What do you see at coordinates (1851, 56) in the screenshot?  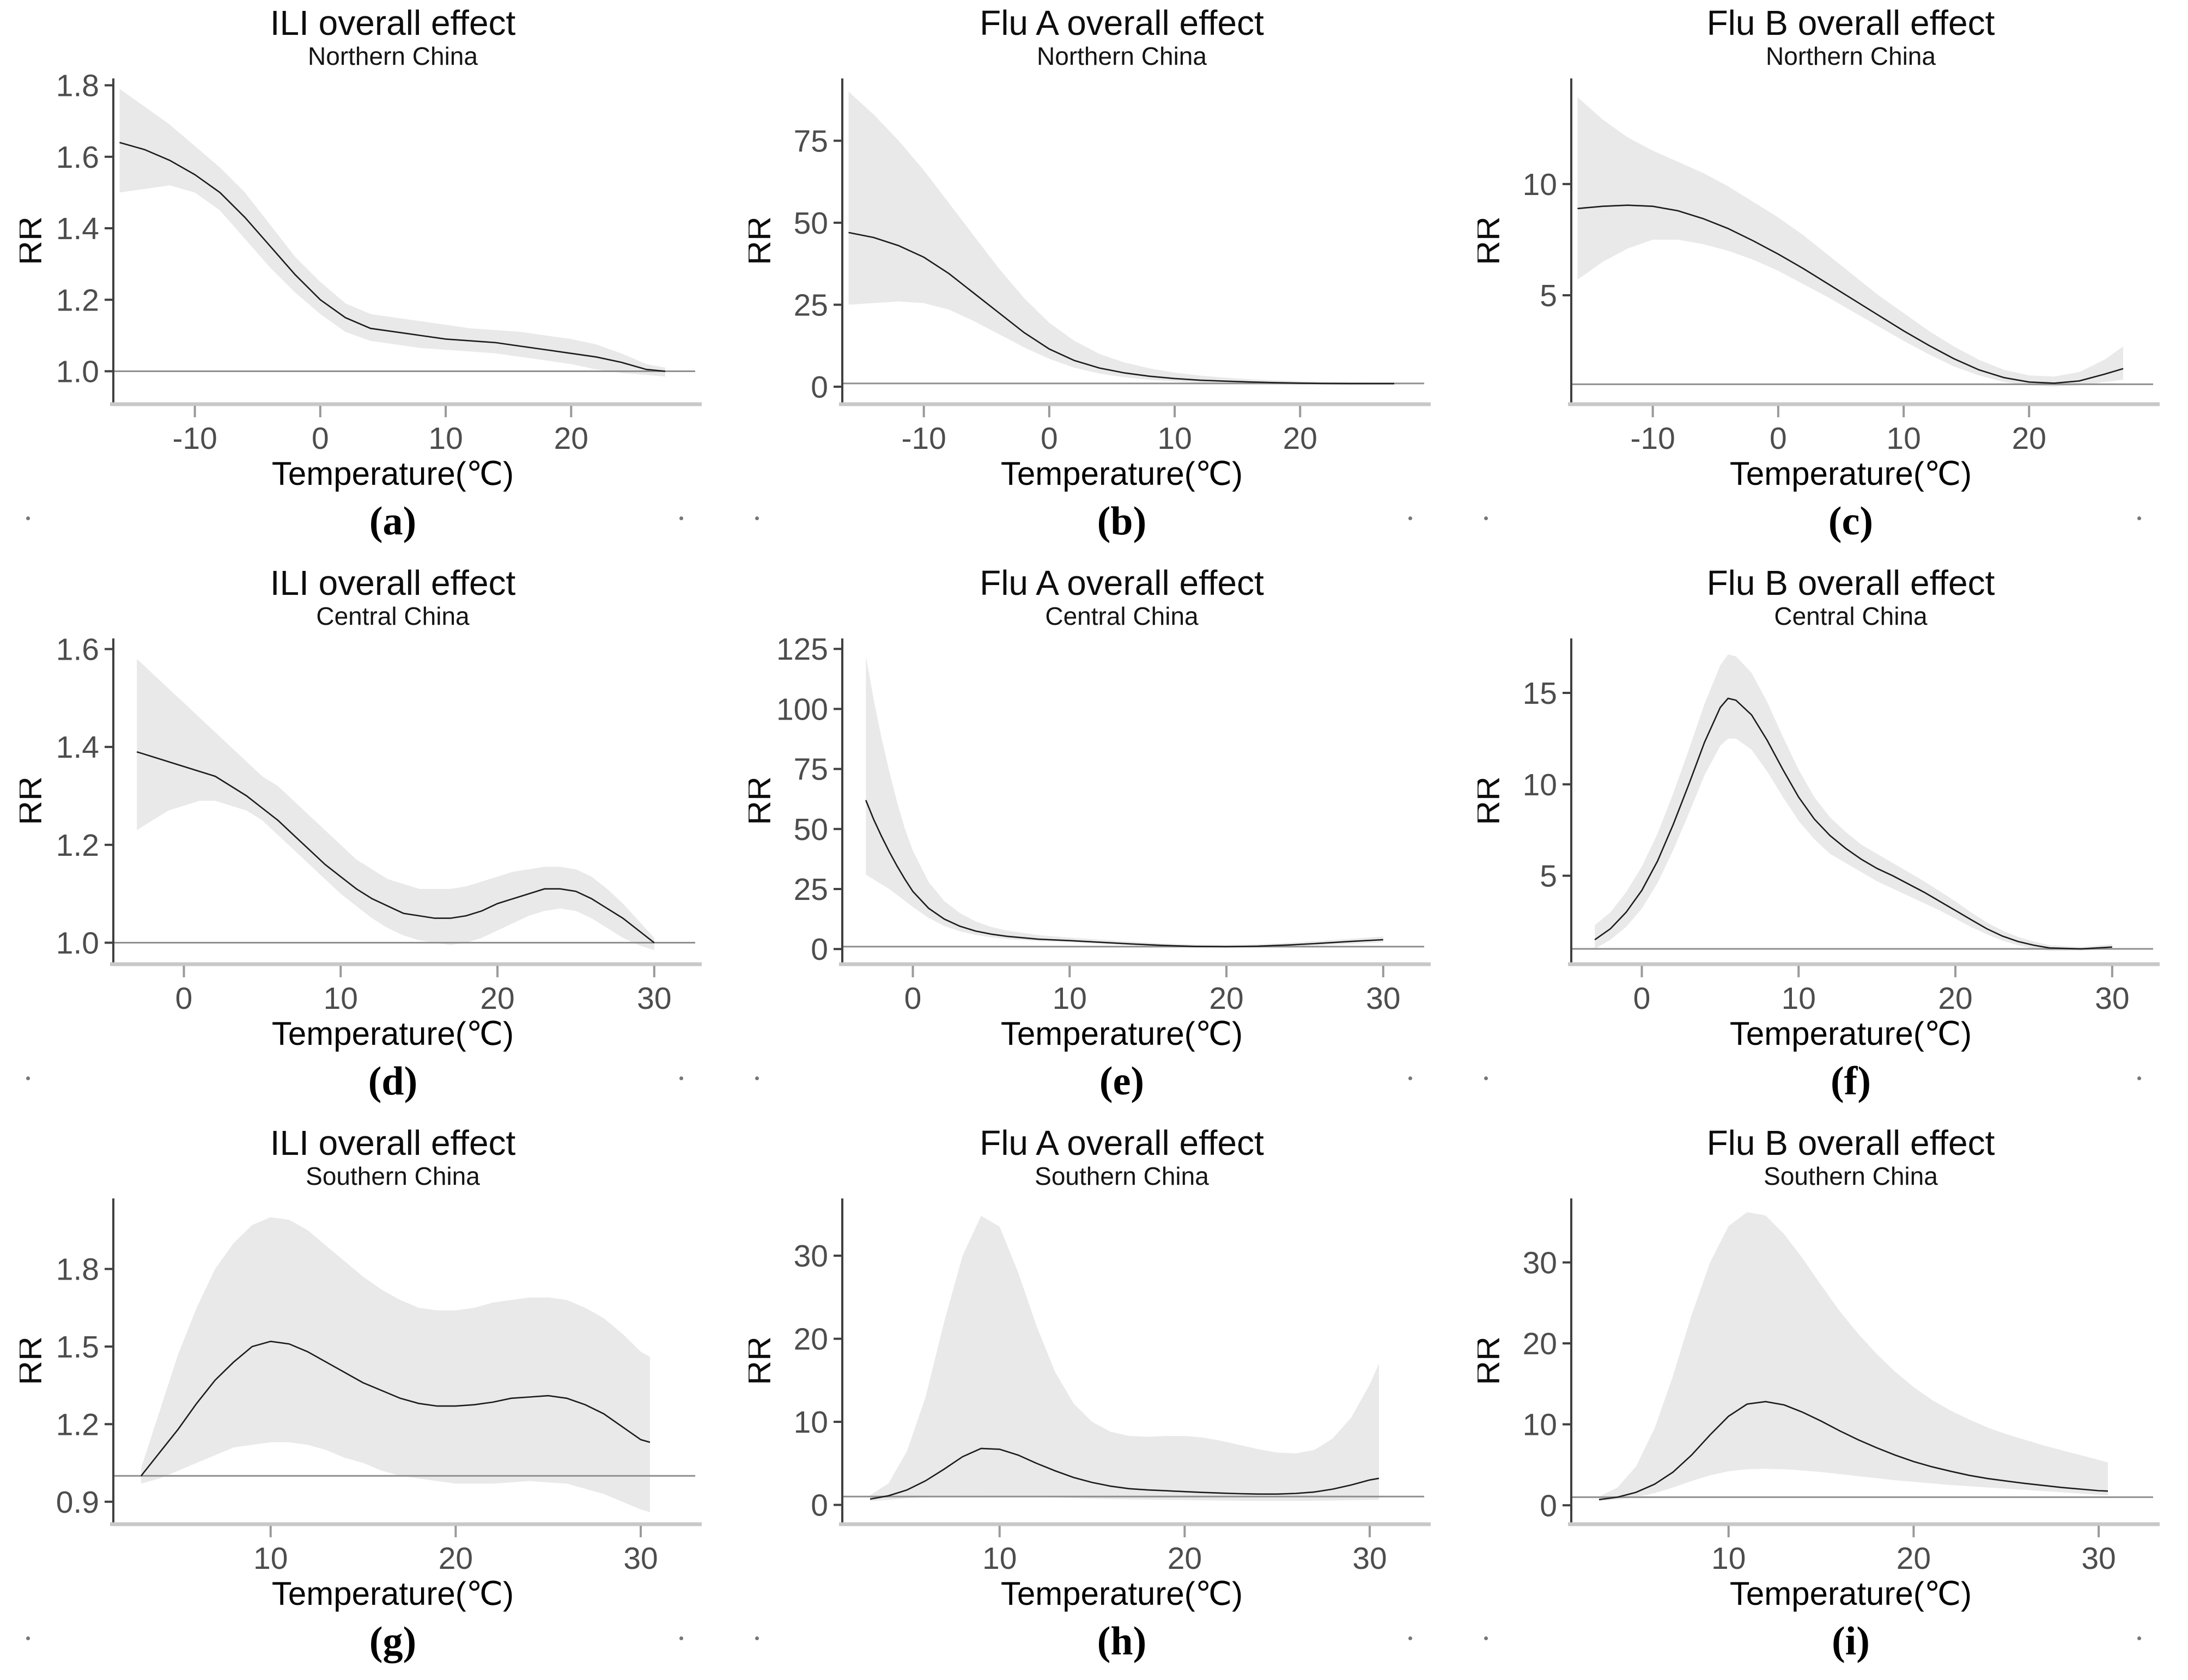 I see `panel-subtitle: Northern China` at bounding box center [1851, 56].